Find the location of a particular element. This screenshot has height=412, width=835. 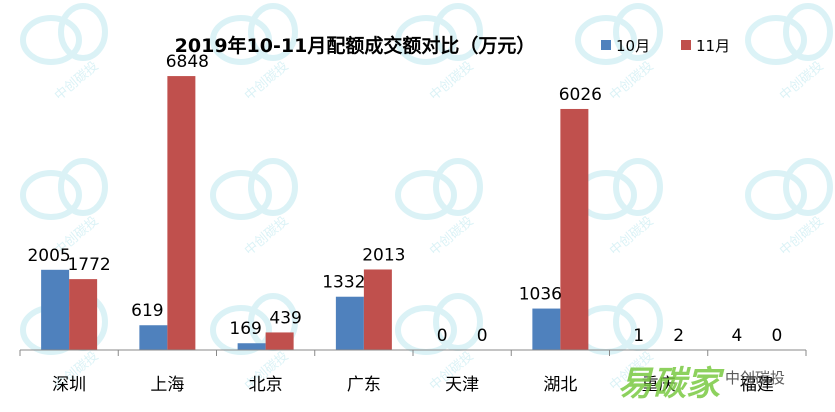

legend: 10月 11月 is located at coordinates (665, 46).